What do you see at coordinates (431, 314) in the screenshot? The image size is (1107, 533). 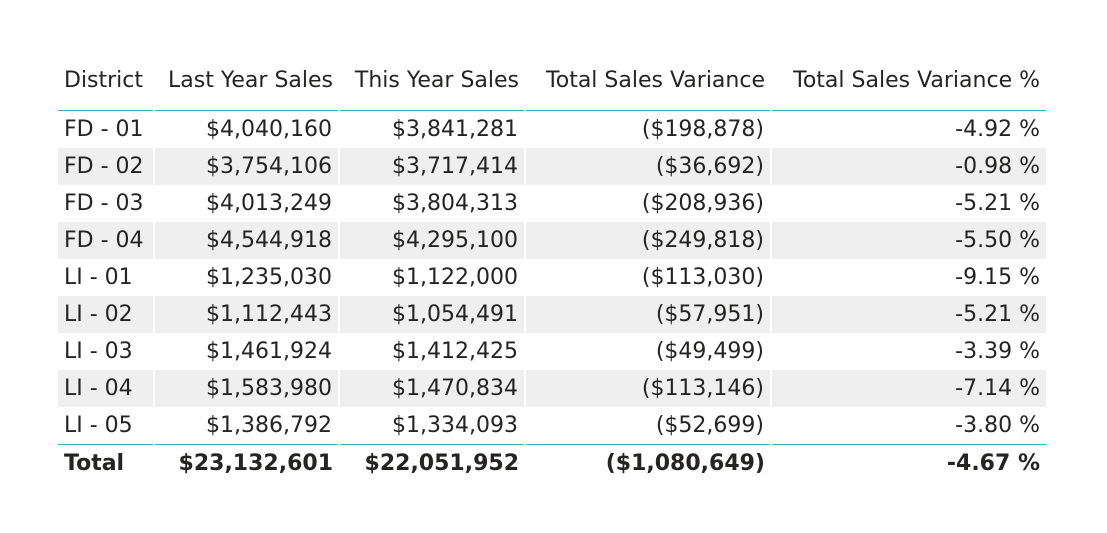 I see `cell-this-year-sales: $1,054,491` at bounding box center [431, 314].